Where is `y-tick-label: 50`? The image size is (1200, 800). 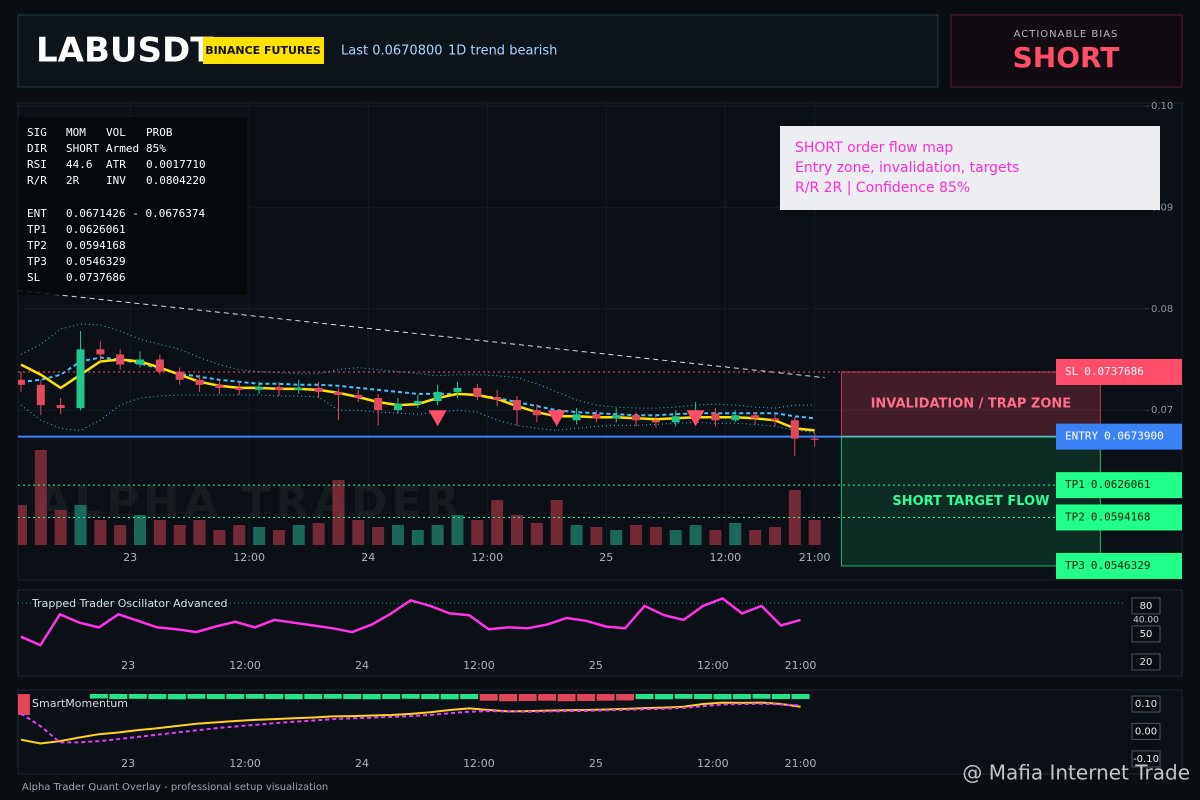 y-tick-label: 50 is located at coordinates (1146, 634).